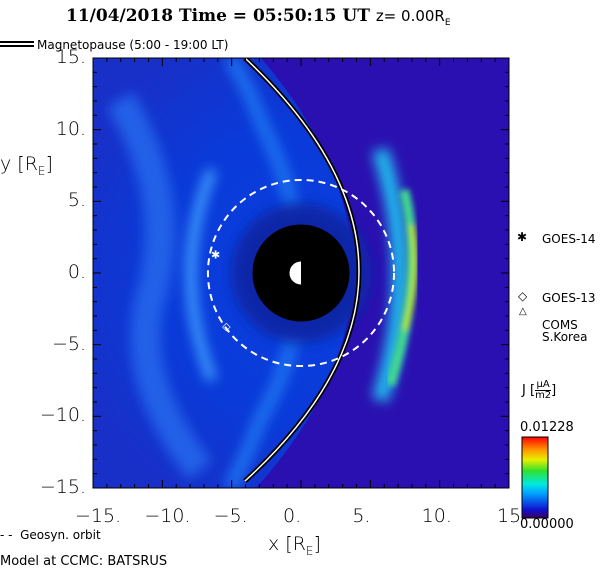 The width and height of the screenshot is (616, 574). Describe the element at coordinates (509, 516) in the screenshot. I see `x-tick-label: 15` at that location.